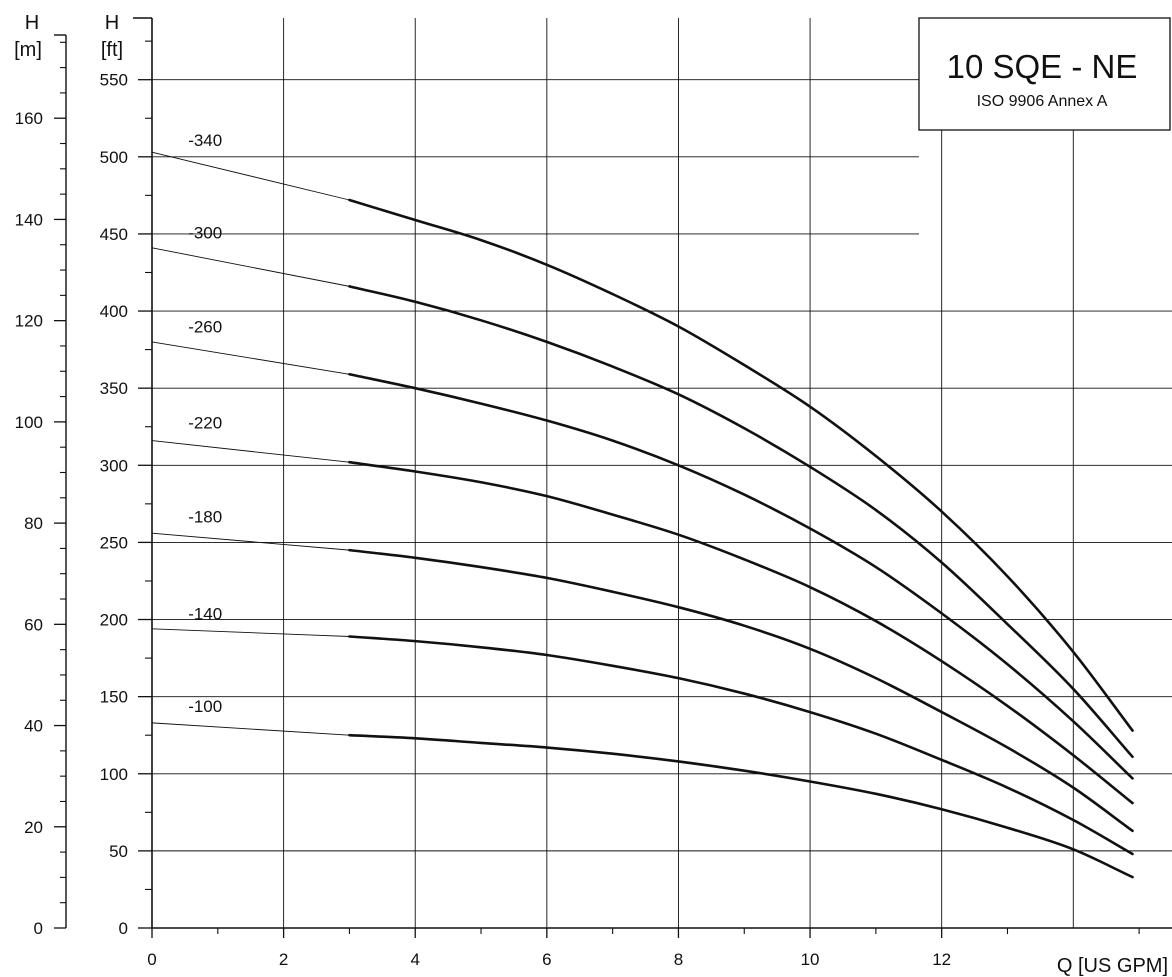 This screenshot has width=1172, height=977. Describe the element at coordinates (33, 624) in the screenshot. I see `y-m-tick-label: 60` at that location.